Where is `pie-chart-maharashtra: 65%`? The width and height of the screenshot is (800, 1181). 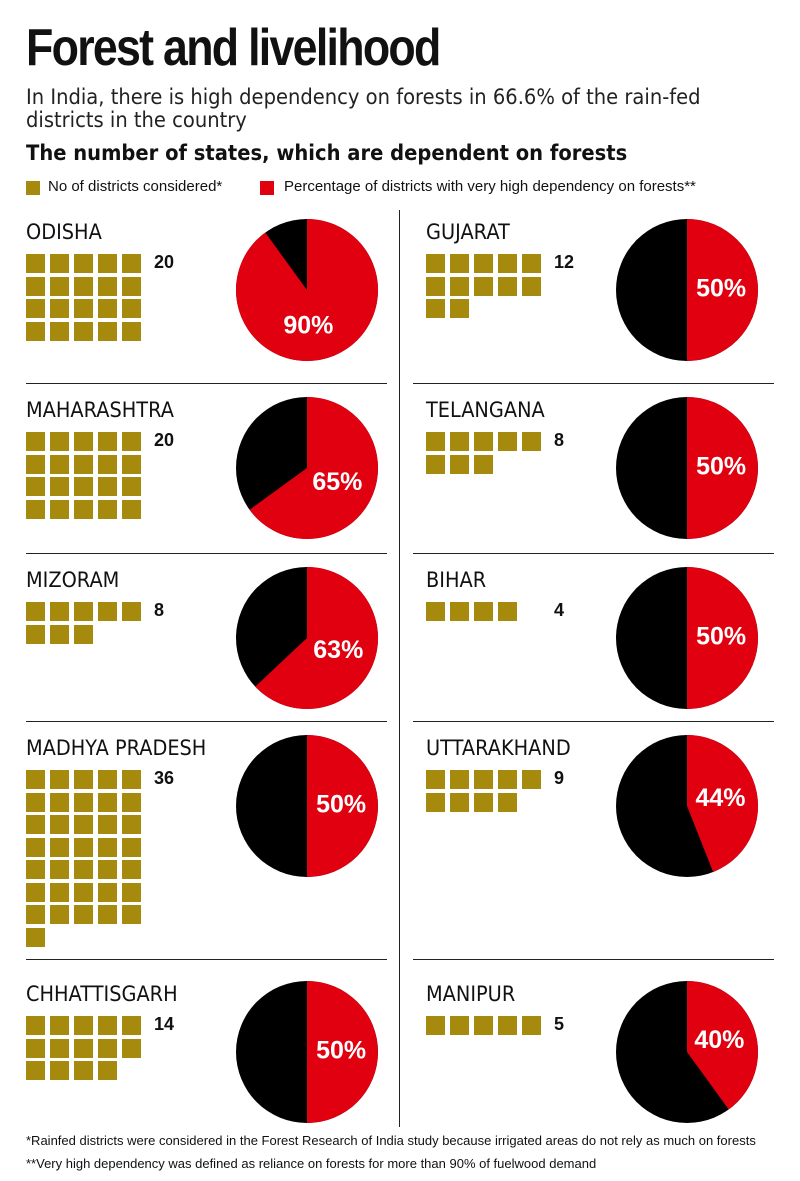 pie-chart-maharashtra: 65% is located at coordinates (307, 468).